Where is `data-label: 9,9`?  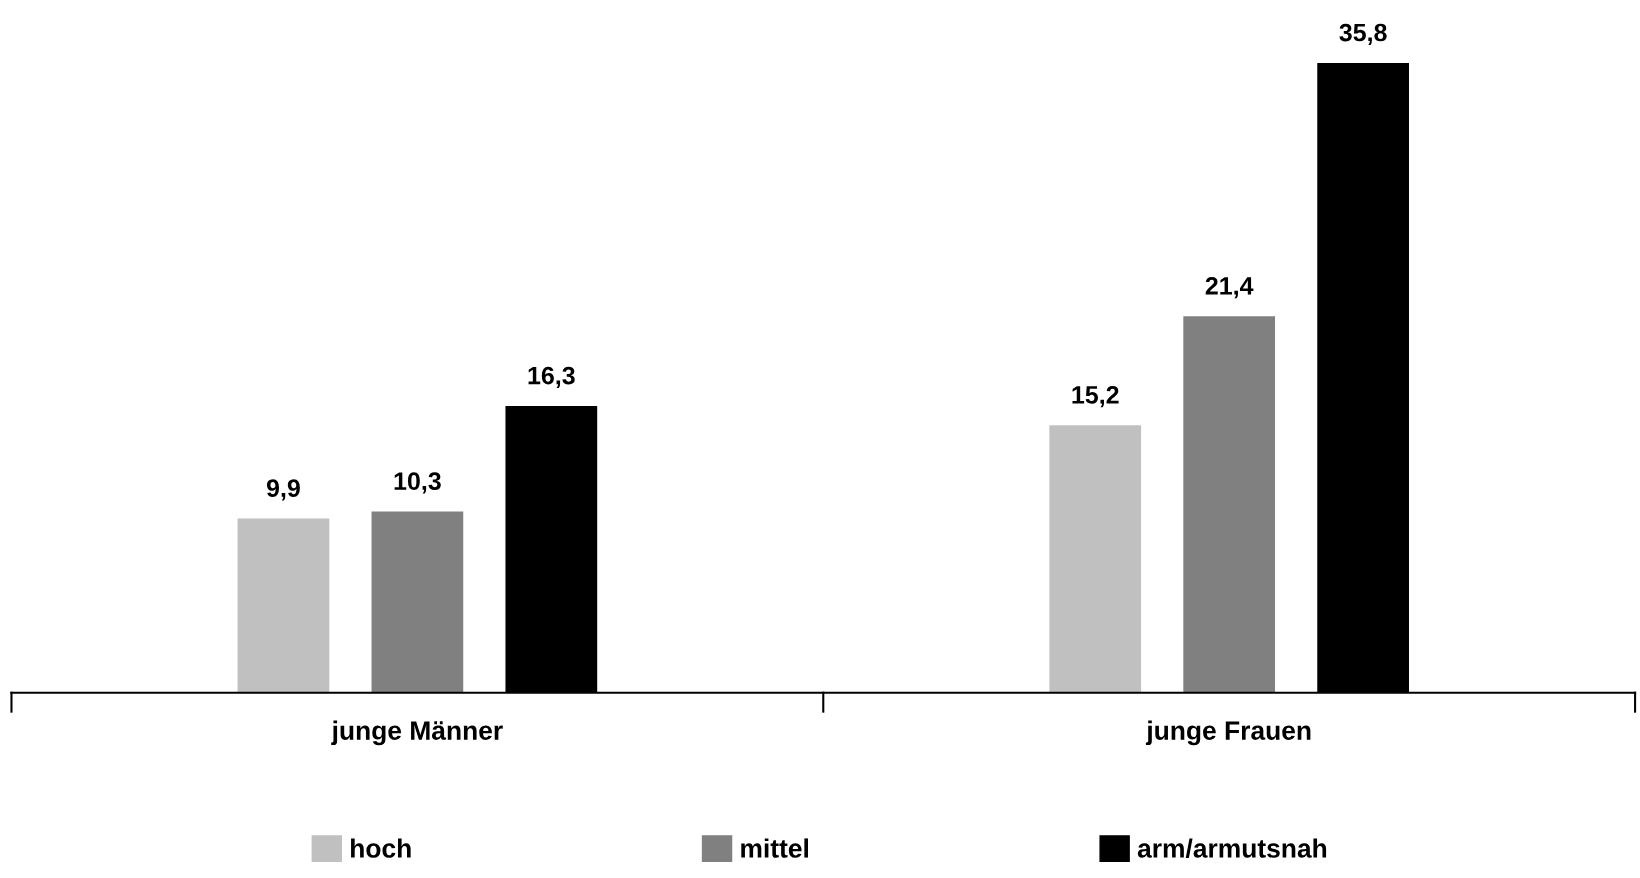
data-label: 9,9 is located at coordinates (283, 490).